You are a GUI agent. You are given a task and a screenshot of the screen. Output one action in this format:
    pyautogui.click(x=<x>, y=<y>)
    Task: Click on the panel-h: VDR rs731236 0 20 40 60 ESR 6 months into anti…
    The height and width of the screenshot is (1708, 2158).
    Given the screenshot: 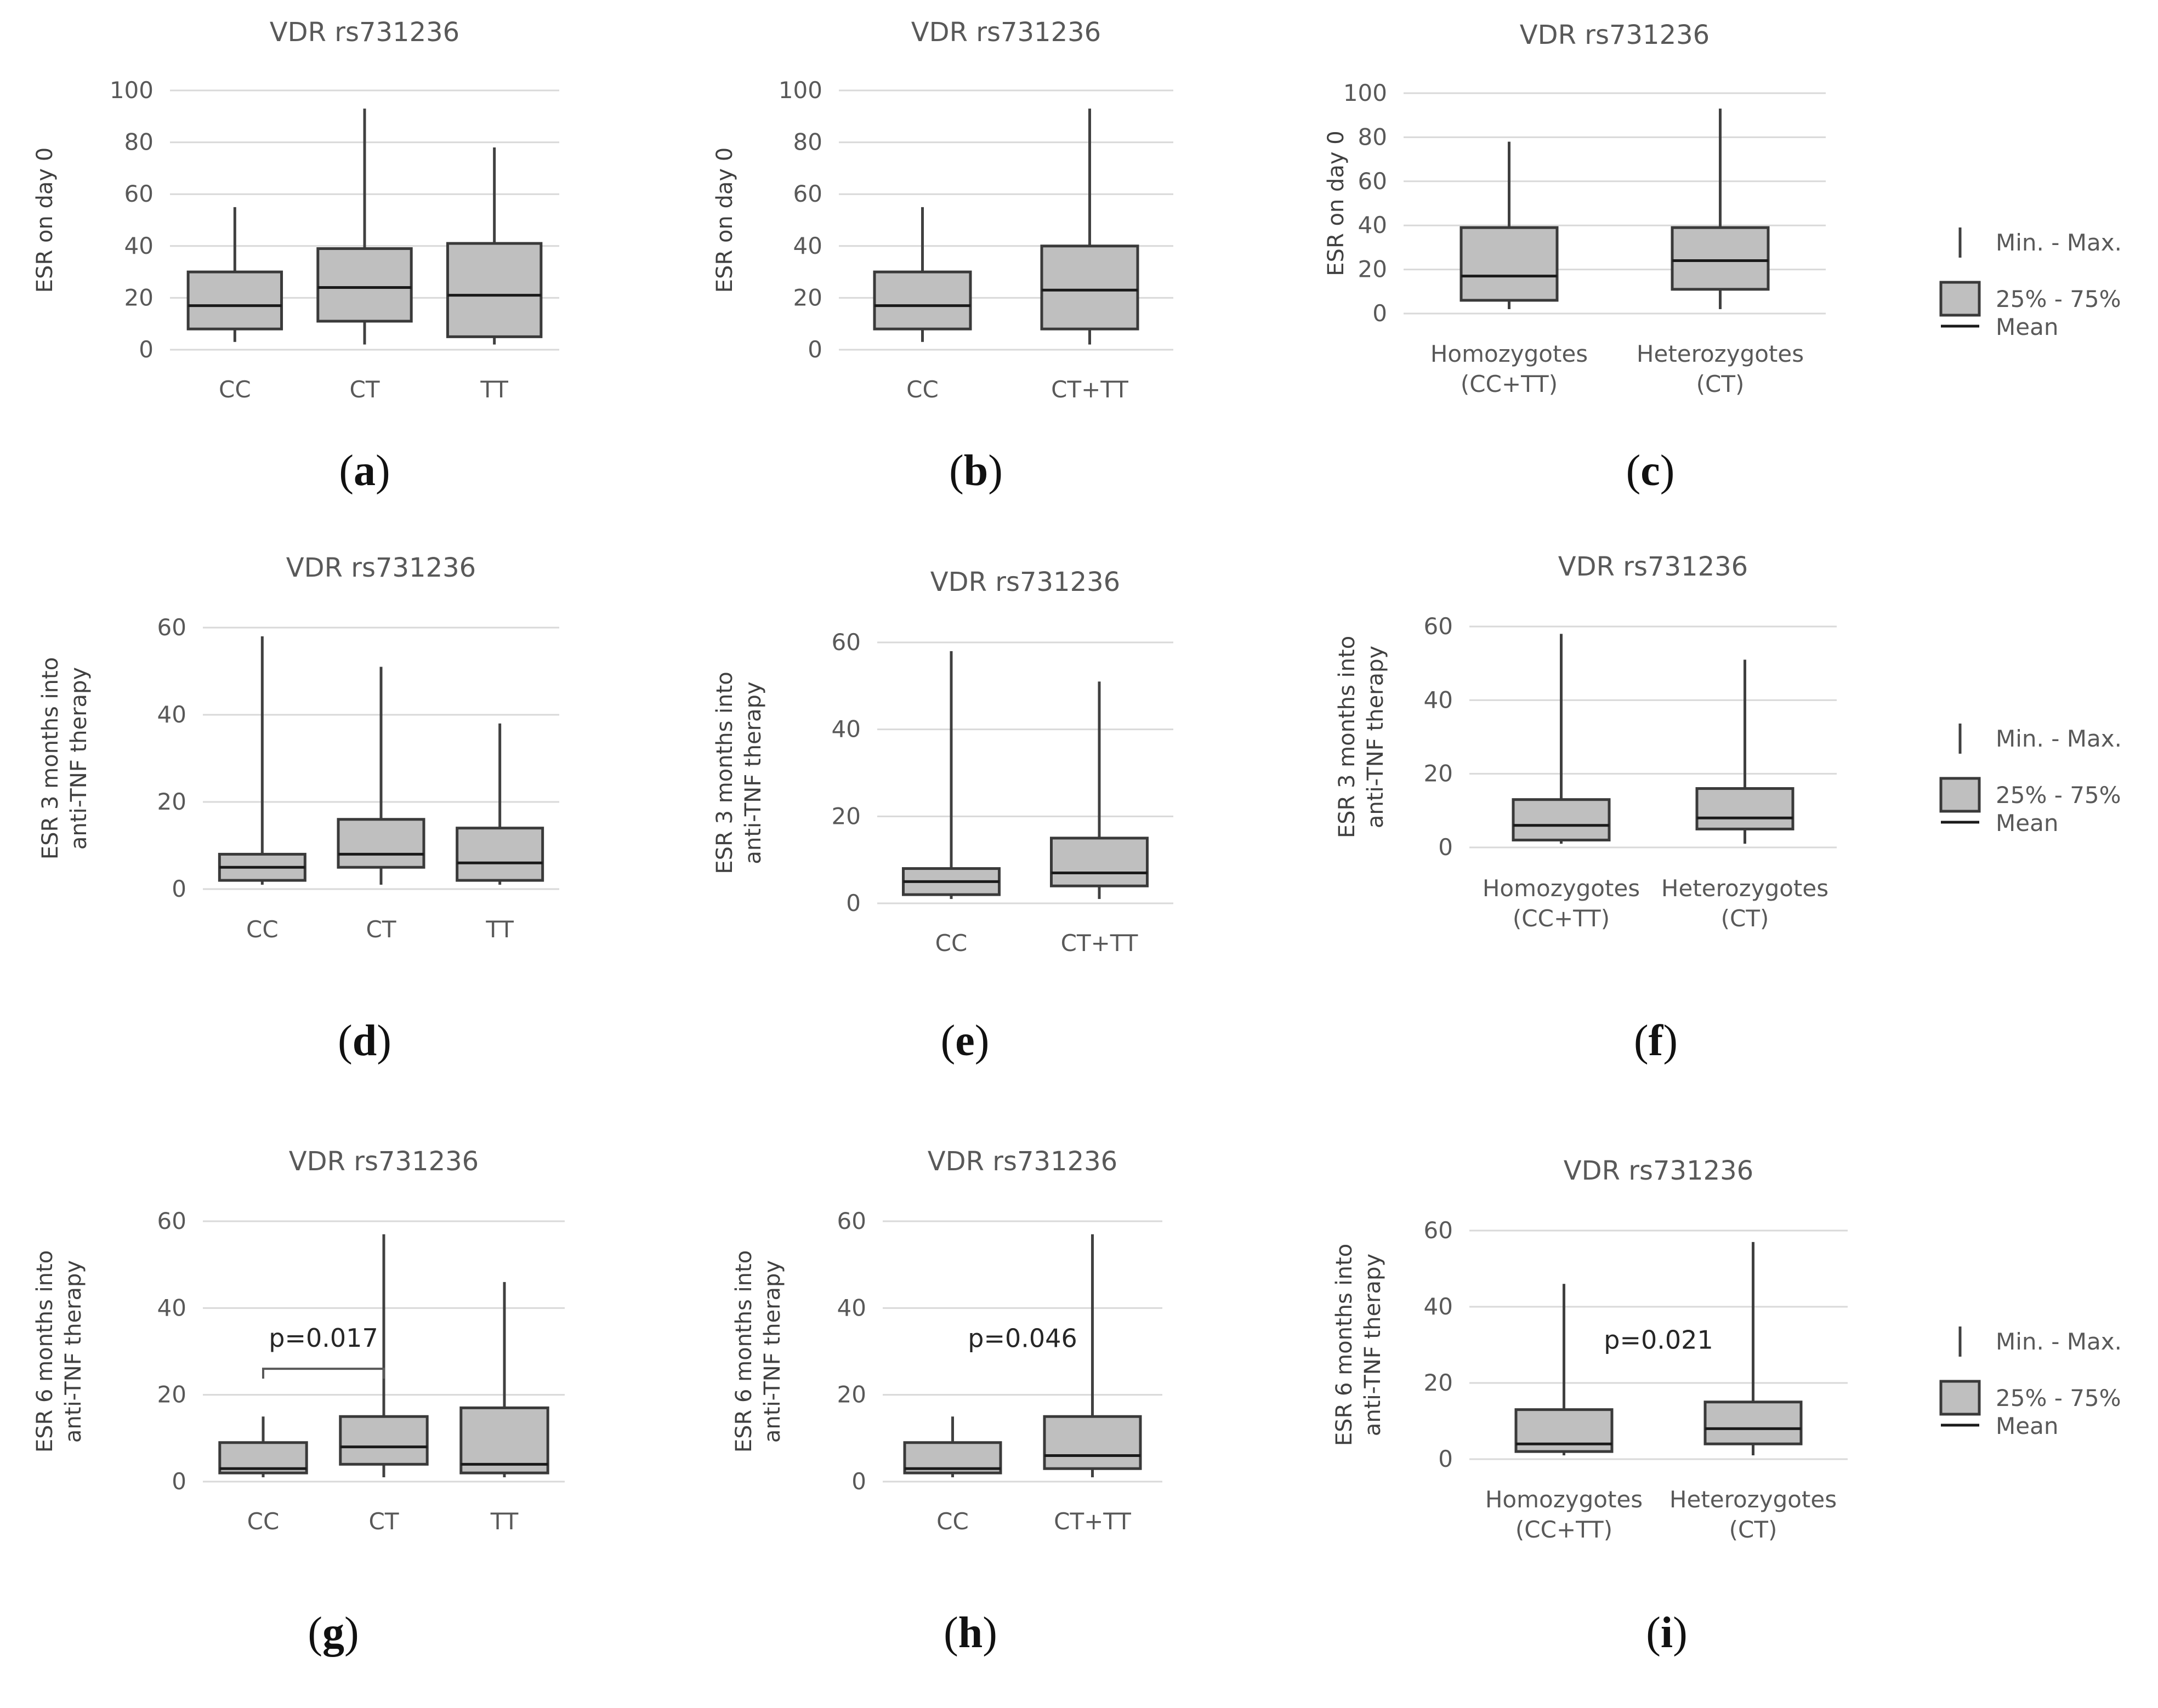 What is the action you would take?
    pyautogui.click(x=946, y=1401)
    